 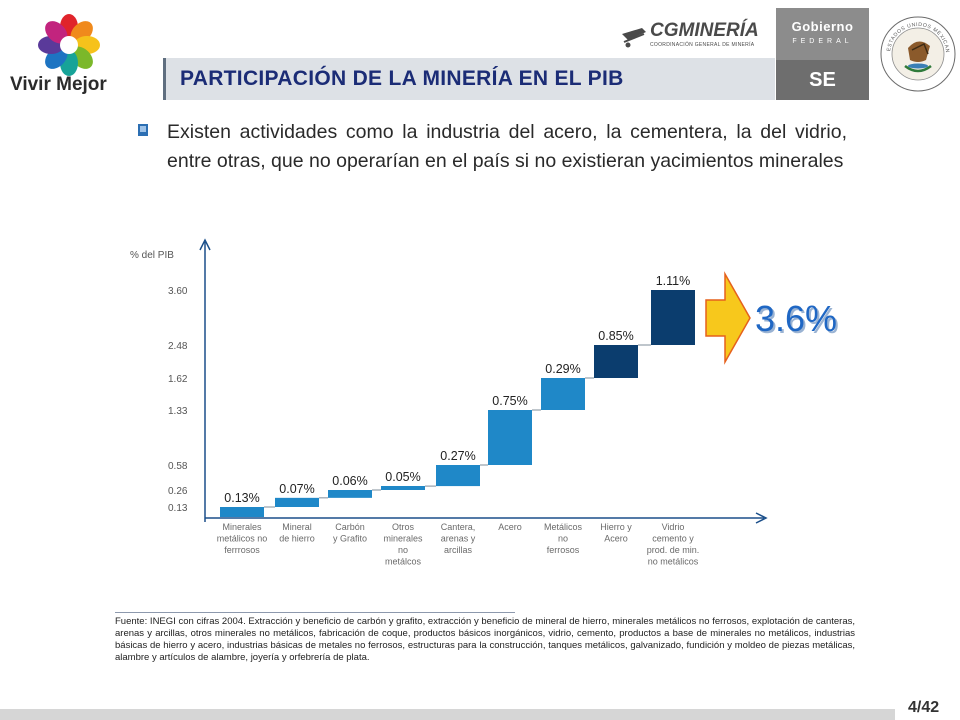 What do you see at coordinates (704, 30) in the screenshot?
I see `cg-logo-text: CGMINERÍA` at bounding box center [704, 30].